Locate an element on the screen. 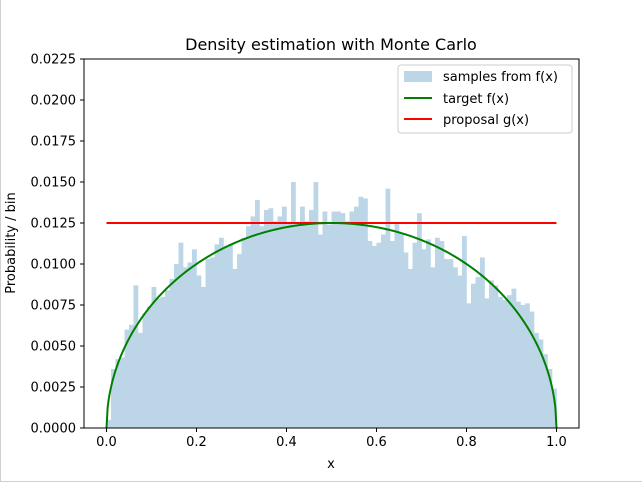 The width and height of the screenshot is (642, 486). y-tick-label: 0.0075 is located at coordinates (54, 306).